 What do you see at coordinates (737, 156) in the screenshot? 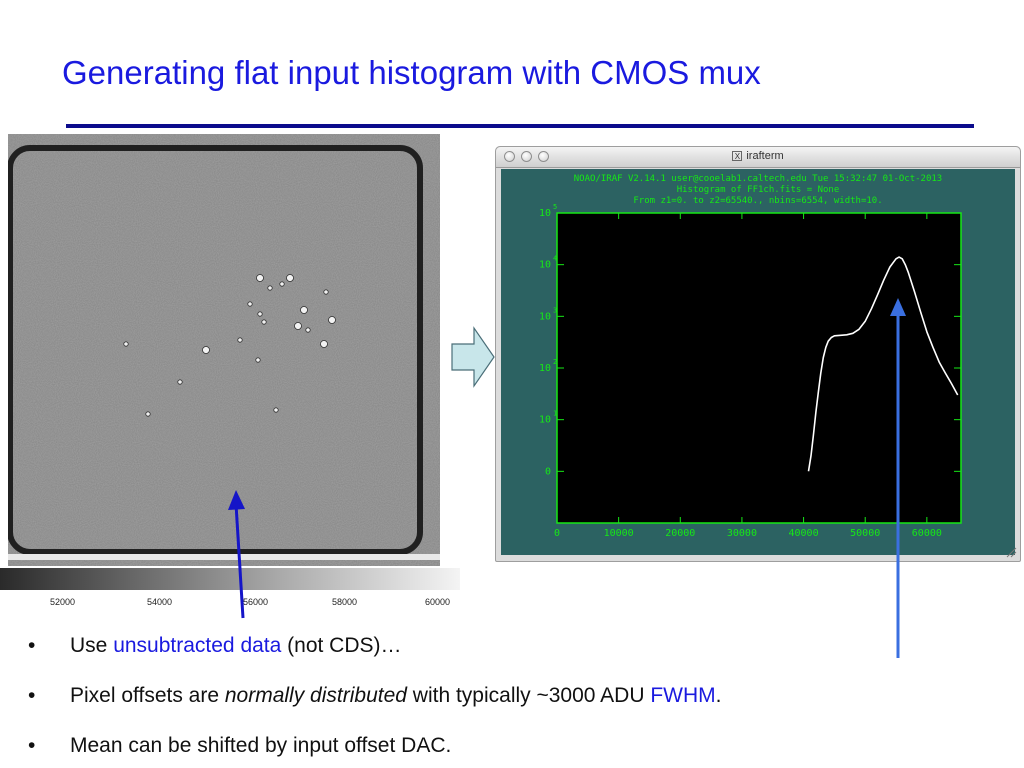
I see `x11-icon: X` at bounding box center [737, 156].